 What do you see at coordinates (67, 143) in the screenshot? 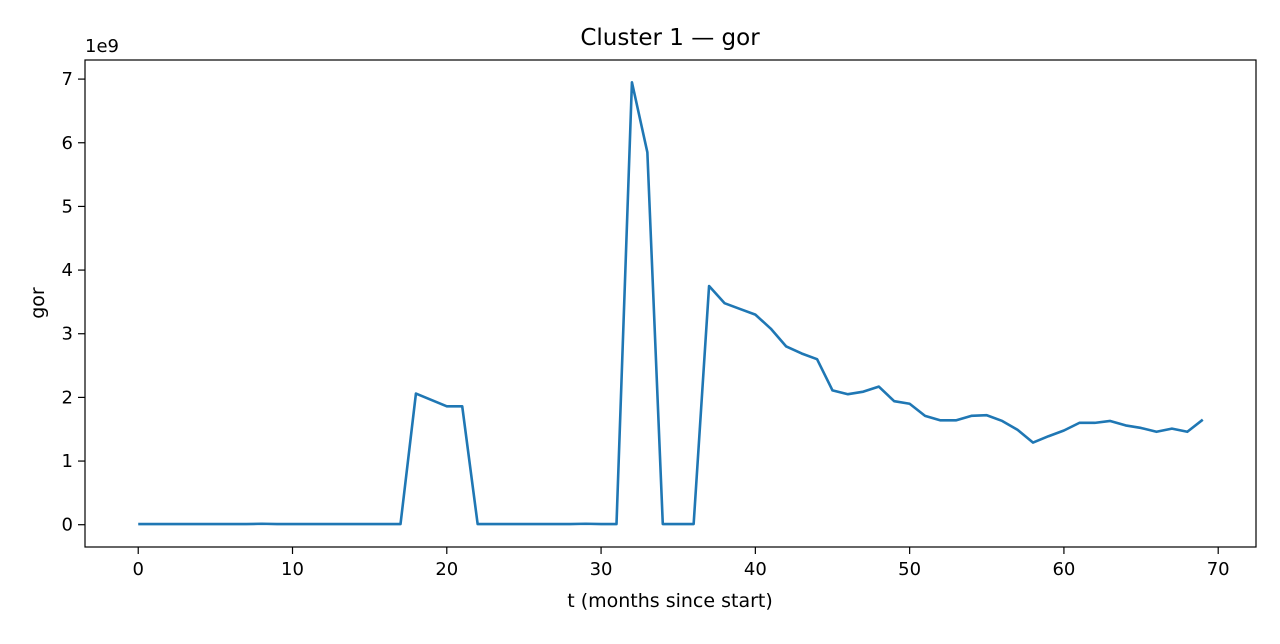
I see `y-tick-label: 6` at bounding box center [67, 143].